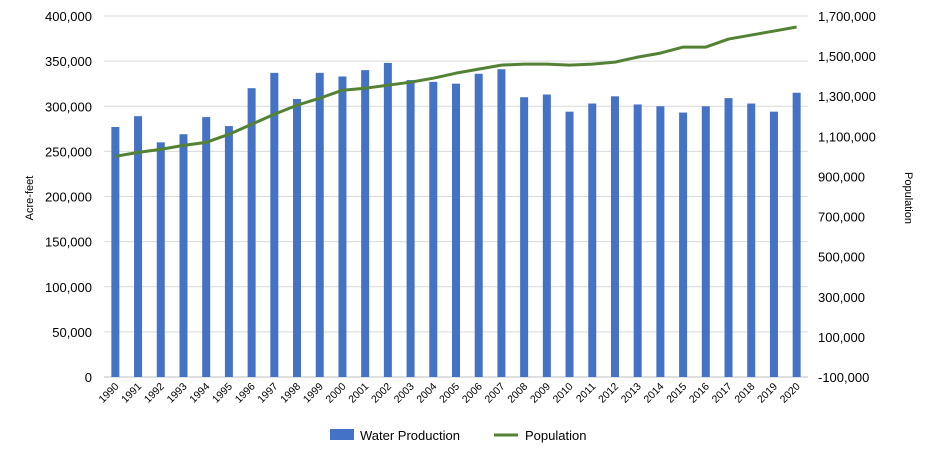  What do you see at coordinates (555, 435) in the screenshot?
I see `legend-label-population: Population` at bounding box center [555, 435].